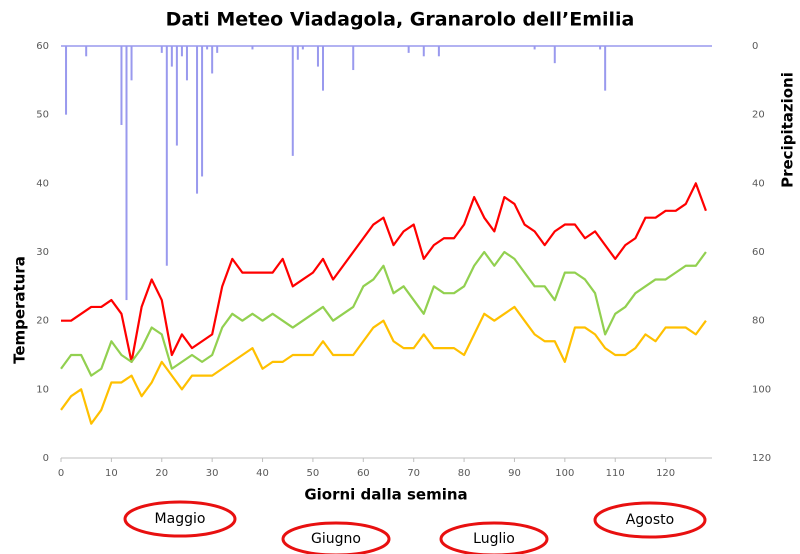 Image resolution: width=800 pixels, height=554 pixels. Describe the element at coordinates (20, 310) in the screenshot. I see `y-axis-label: Temperatura` at that location.